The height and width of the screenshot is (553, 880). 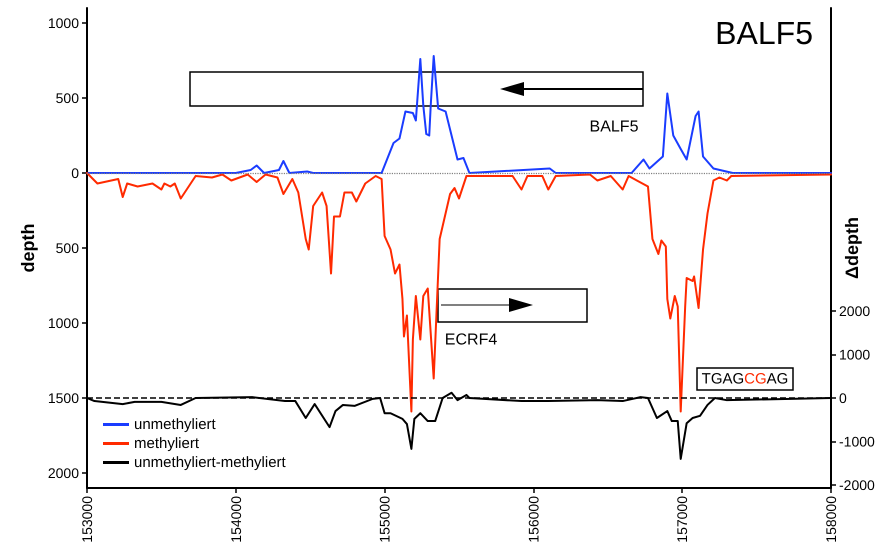 What do you see at coordinates (175, 424) in the screenshot?
I see `legend-label: unmethyliert` at bounding box center [175, 424].